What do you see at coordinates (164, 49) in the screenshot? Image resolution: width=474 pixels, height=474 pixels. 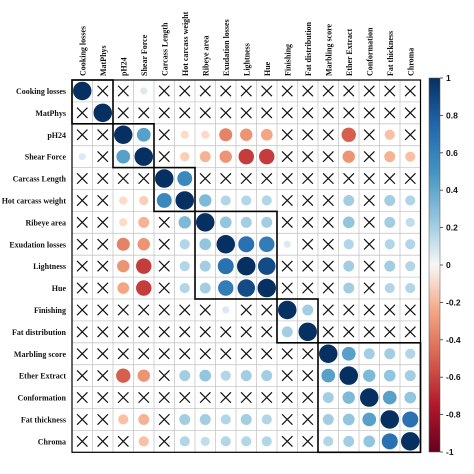 I see `col-label: Carcass Length` at bounding box center [164, 49].